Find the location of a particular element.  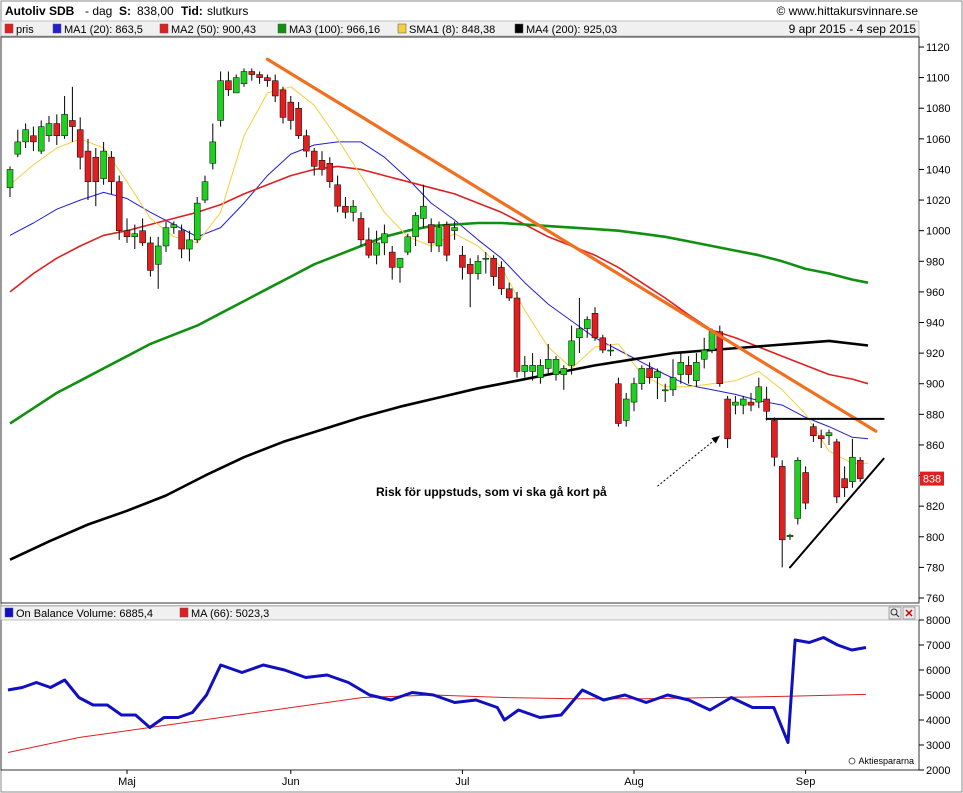

legend-label: MA1 (20): 863,5 is located at coordinates (103, 30).